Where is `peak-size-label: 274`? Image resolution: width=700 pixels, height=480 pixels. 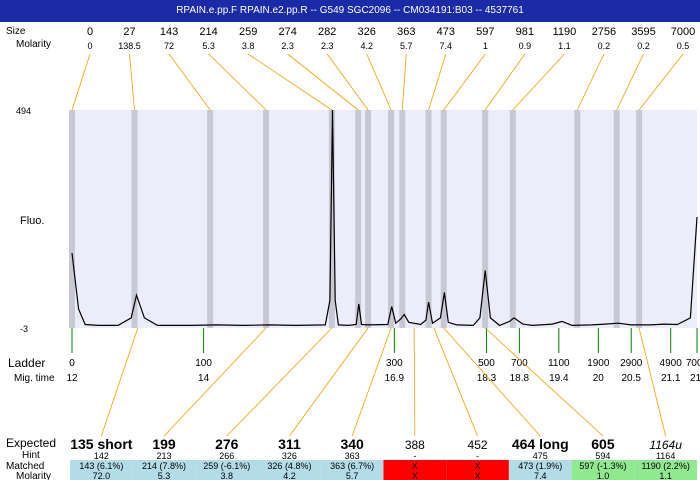
peak-size-label: 274 is located at coordinates (287, 32).